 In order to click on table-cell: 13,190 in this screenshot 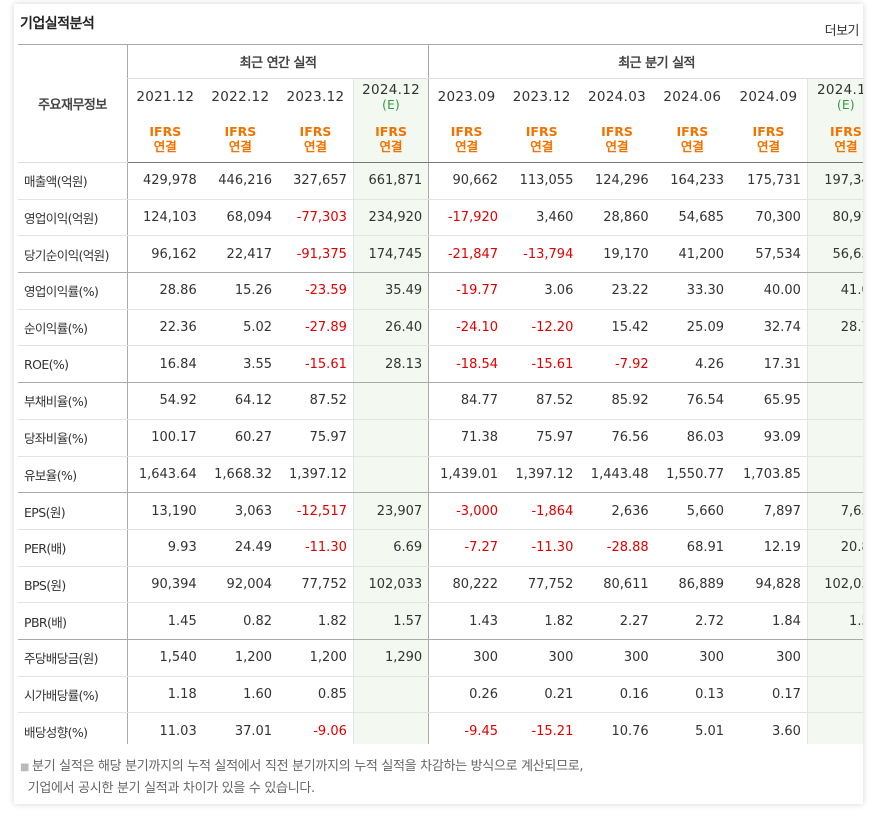, I will do `click(164, 511)`.